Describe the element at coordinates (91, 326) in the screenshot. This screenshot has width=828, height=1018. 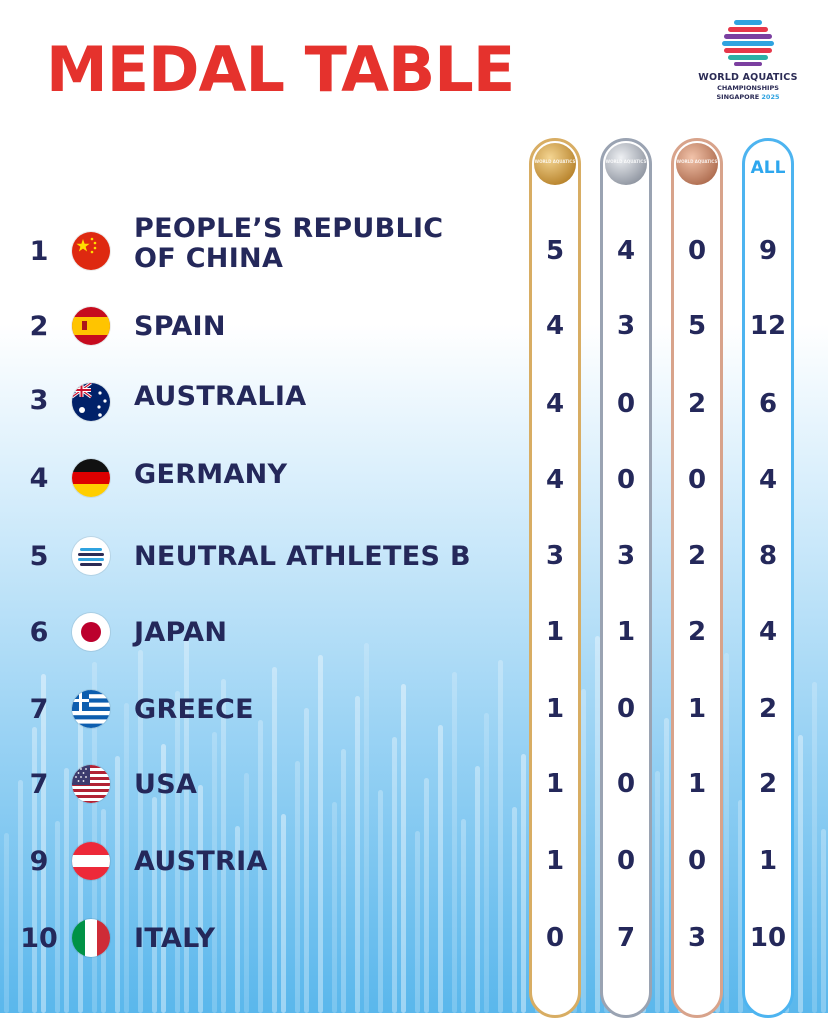
I see `spain-flag-icon` at that location.